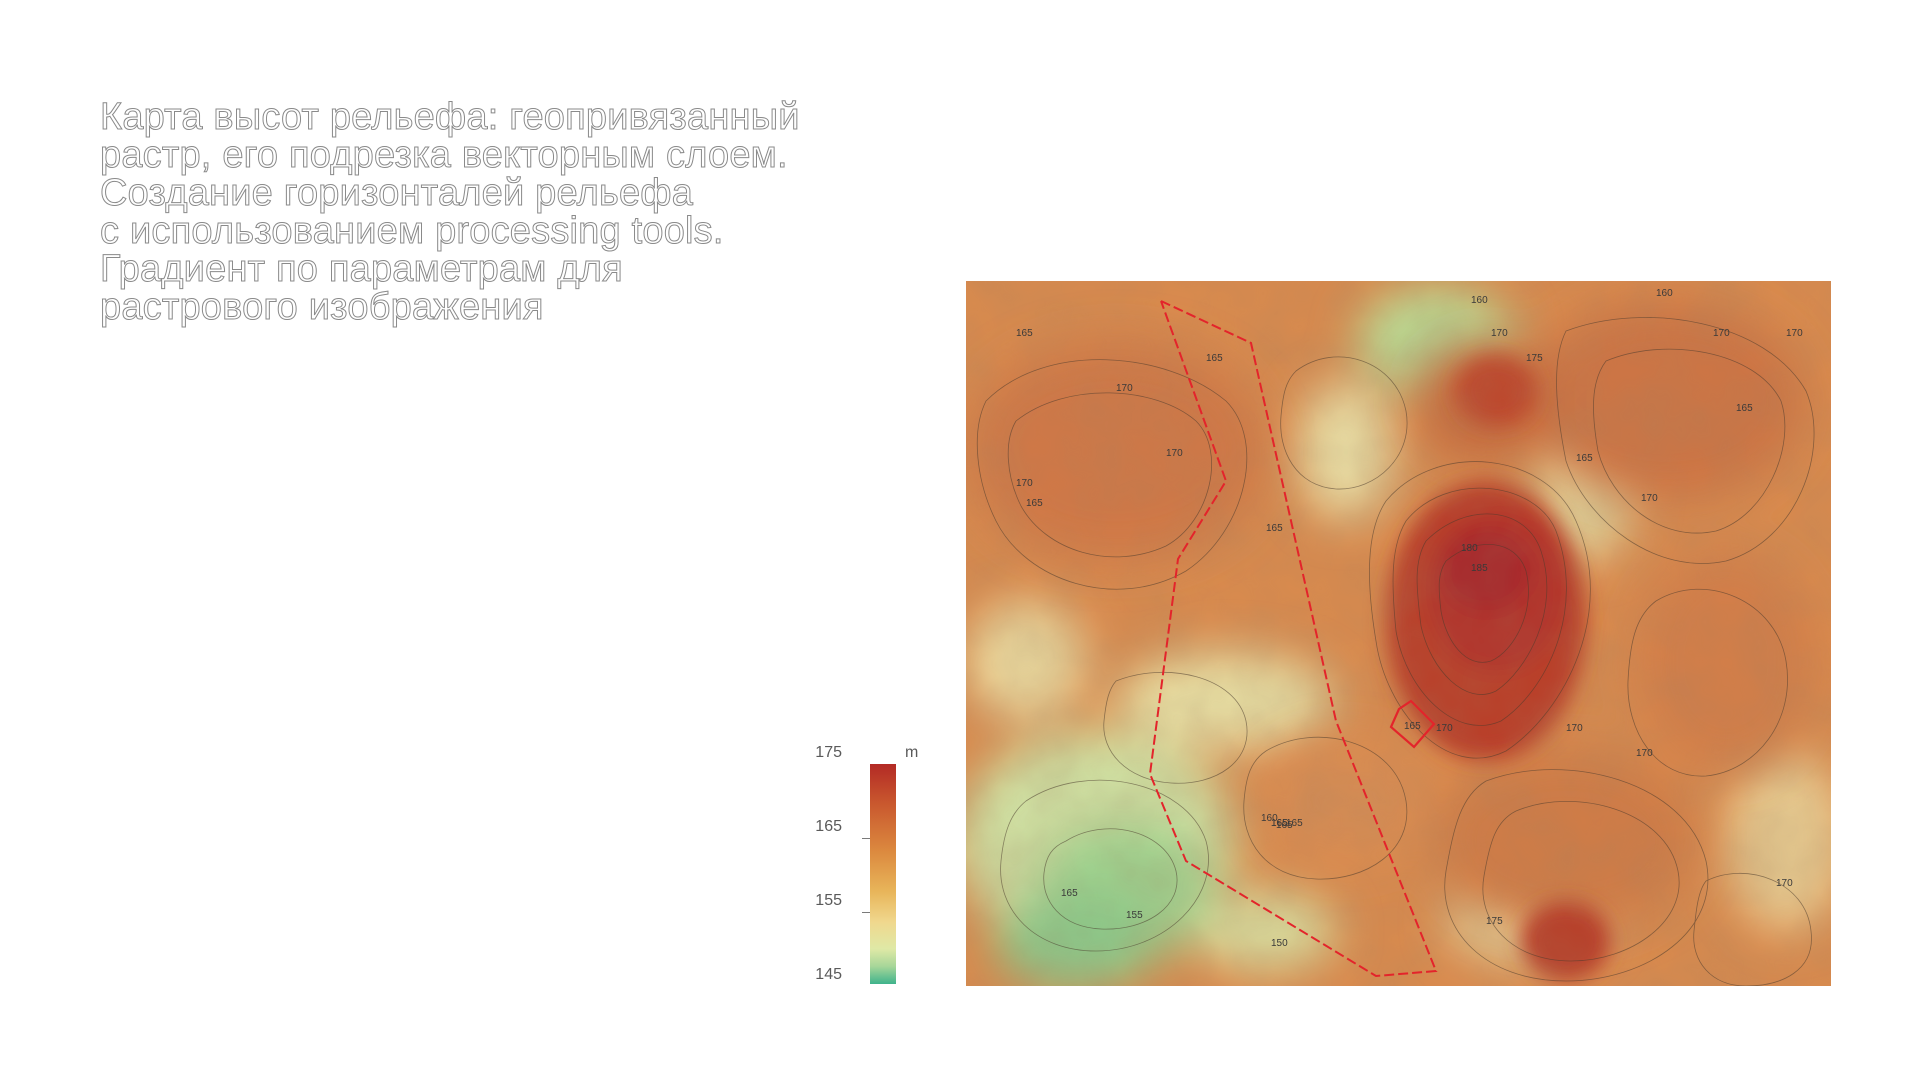  What do you see at coordinates (444, 155) in the screenshot?
I see `title-line: растр, его подрезка векторным слоем.` at bounding box center [444, 155].